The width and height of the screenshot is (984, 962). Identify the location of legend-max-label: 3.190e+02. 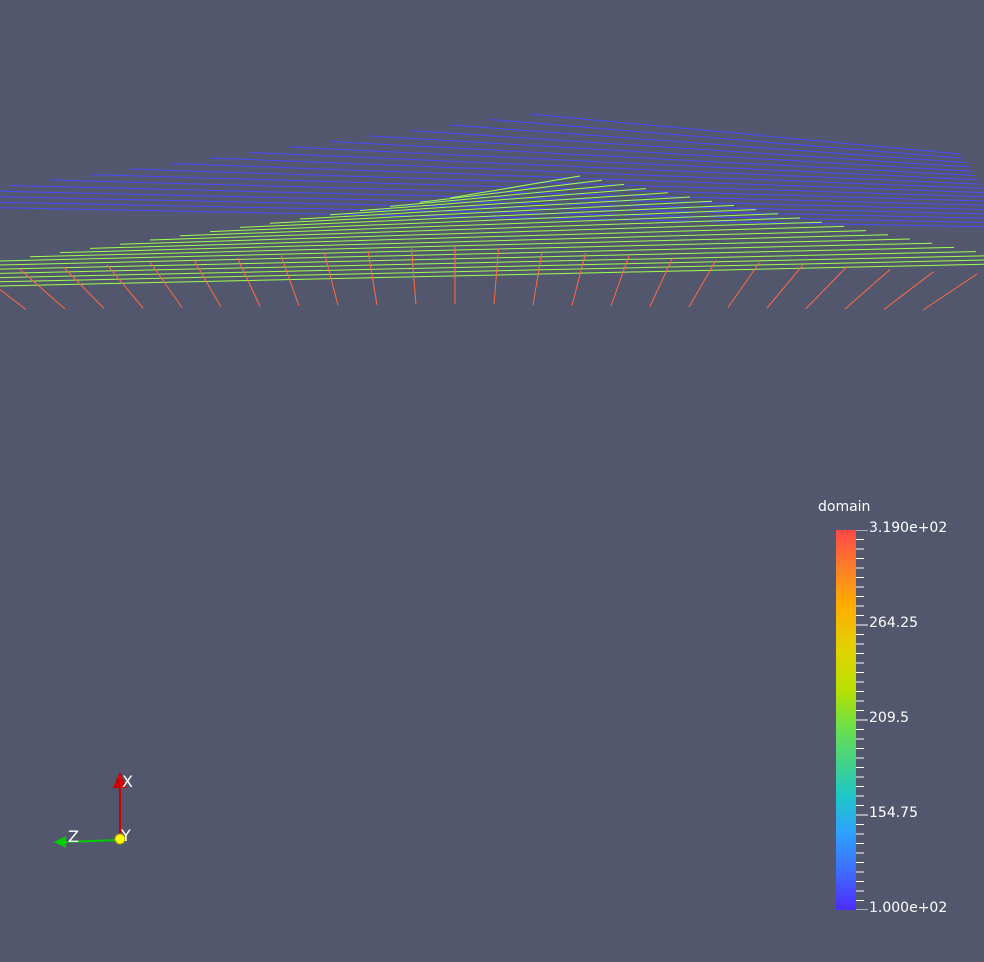
(908, 528).